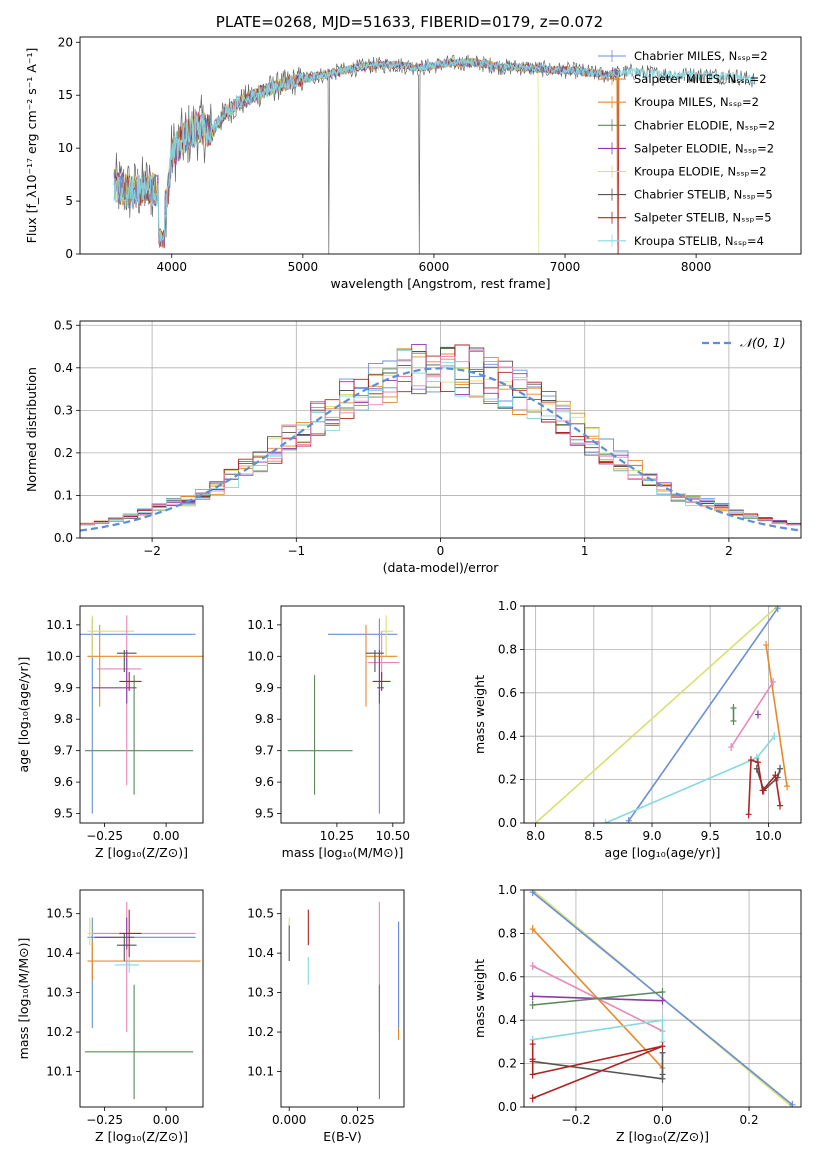 The height and width of the screenshot is (1170, 819). What do you see at coordinates (710, 836) in the screenshot?
I see `x-tick-label: 9.5` at bounding box center [710, 836].